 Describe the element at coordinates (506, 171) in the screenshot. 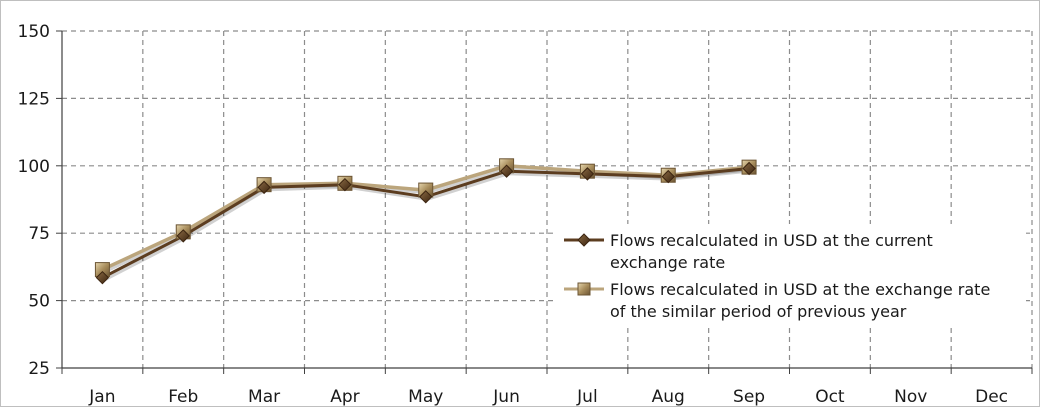

I see `marker-current-jun` at that location.